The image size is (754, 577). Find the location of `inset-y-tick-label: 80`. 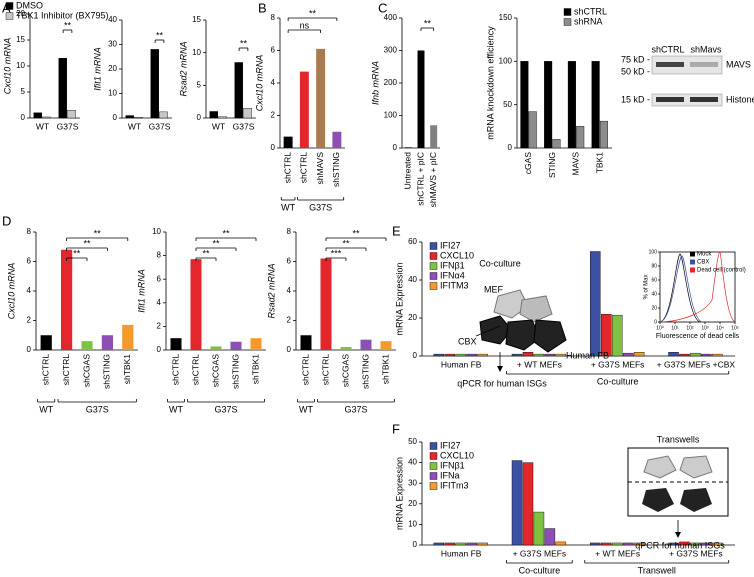

inset-y-tick-label: 80 is located at coordinates (654, 266).